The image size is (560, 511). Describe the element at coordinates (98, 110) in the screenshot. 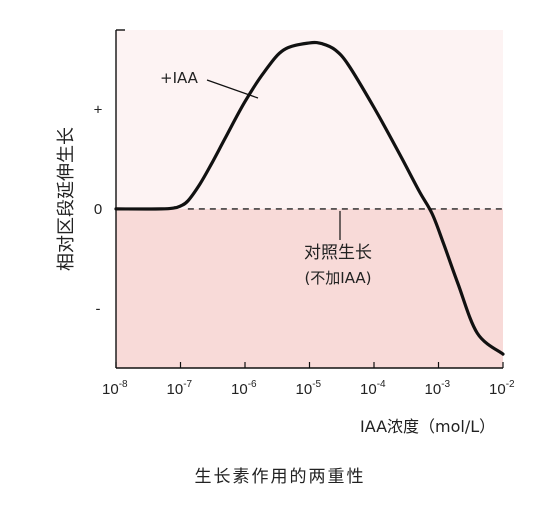

I see `y-tick-label: +` at that location.